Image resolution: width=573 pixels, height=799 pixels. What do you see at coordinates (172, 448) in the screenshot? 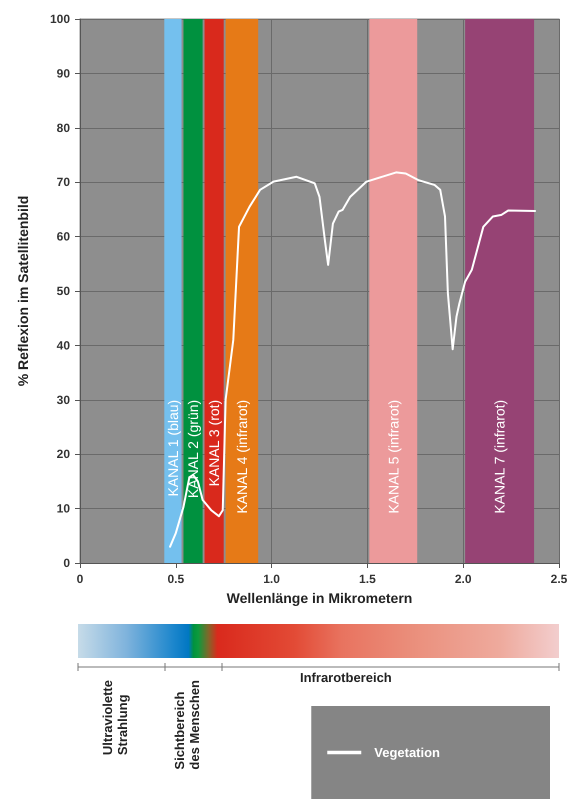
I see `band-label: KANAL 1 (blau)` at bounding box center [172, 448].